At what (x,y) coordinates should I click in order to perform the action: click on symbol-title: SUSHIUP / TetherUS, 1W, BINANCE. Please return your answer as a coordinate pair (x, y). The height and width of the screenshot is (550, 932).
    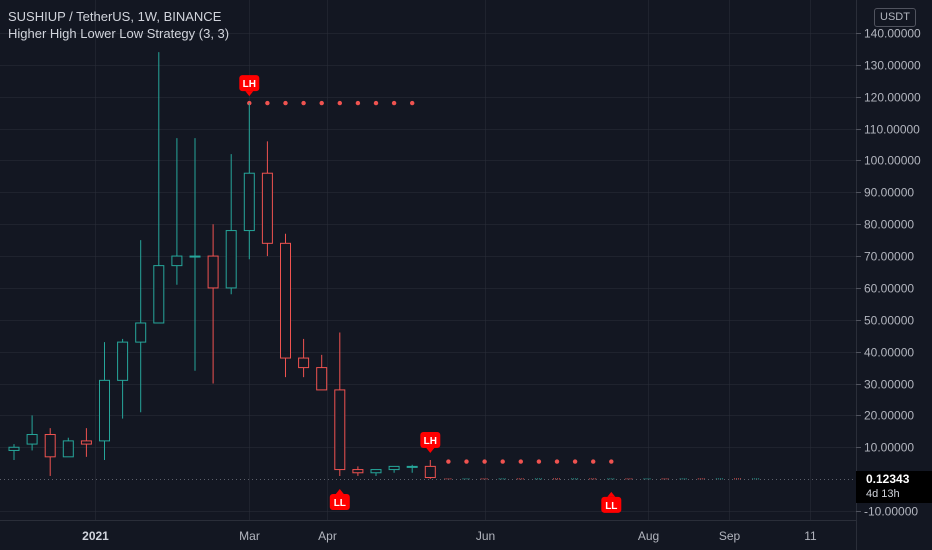
    Looking at the image, I should click on (115, 16).